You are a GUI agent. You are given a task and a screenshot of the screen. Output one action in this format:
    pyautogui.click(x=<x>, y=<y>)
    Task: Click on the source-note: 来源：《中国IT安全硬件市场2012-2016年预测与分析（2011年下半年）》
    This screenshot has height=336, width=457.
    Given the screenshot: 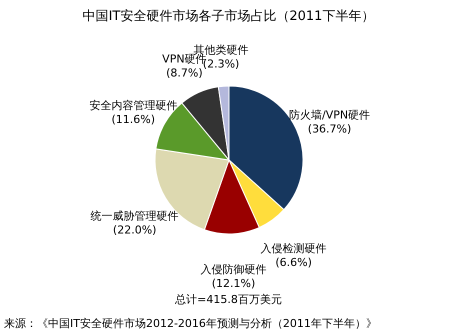 What is the action you would take?
    pyautogui.click(x=190, y=323)
    